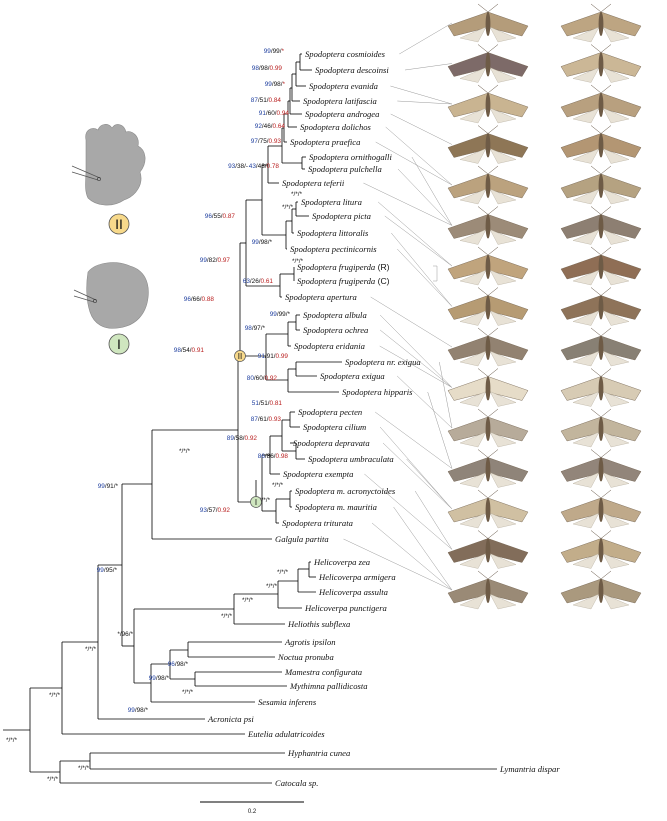 The height and width of the screenshot is (821, 667). Describe the element at coordinates (252, 812) in the screenshot. I see `scale-bar-label: 0.2` at that location.